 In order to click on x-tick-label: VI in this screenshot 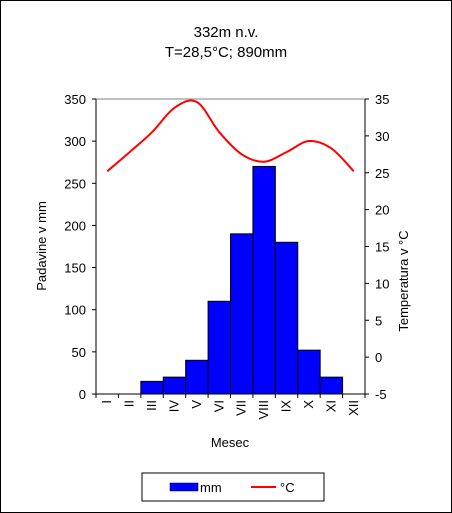, I will do `click(218, 406)`.